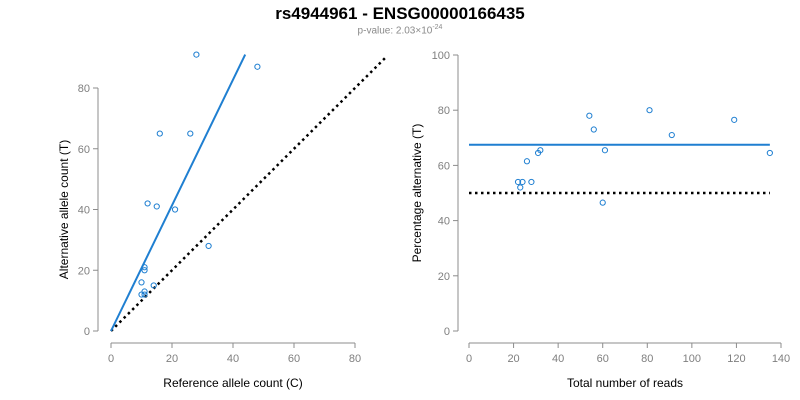 This screenshot has height=400, width=800. What do you see at coordinates (736, 359) in the screenshot?
I see `x-tick-label: 120` at bounding box center [736, 359].